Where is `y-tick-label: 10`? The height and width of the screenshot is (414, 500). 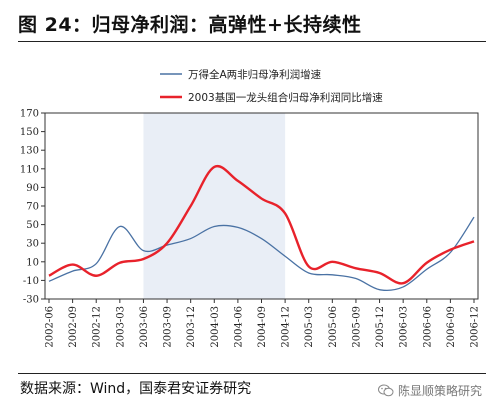
y-tick-label: 10 is located at coordinates (32, 262).